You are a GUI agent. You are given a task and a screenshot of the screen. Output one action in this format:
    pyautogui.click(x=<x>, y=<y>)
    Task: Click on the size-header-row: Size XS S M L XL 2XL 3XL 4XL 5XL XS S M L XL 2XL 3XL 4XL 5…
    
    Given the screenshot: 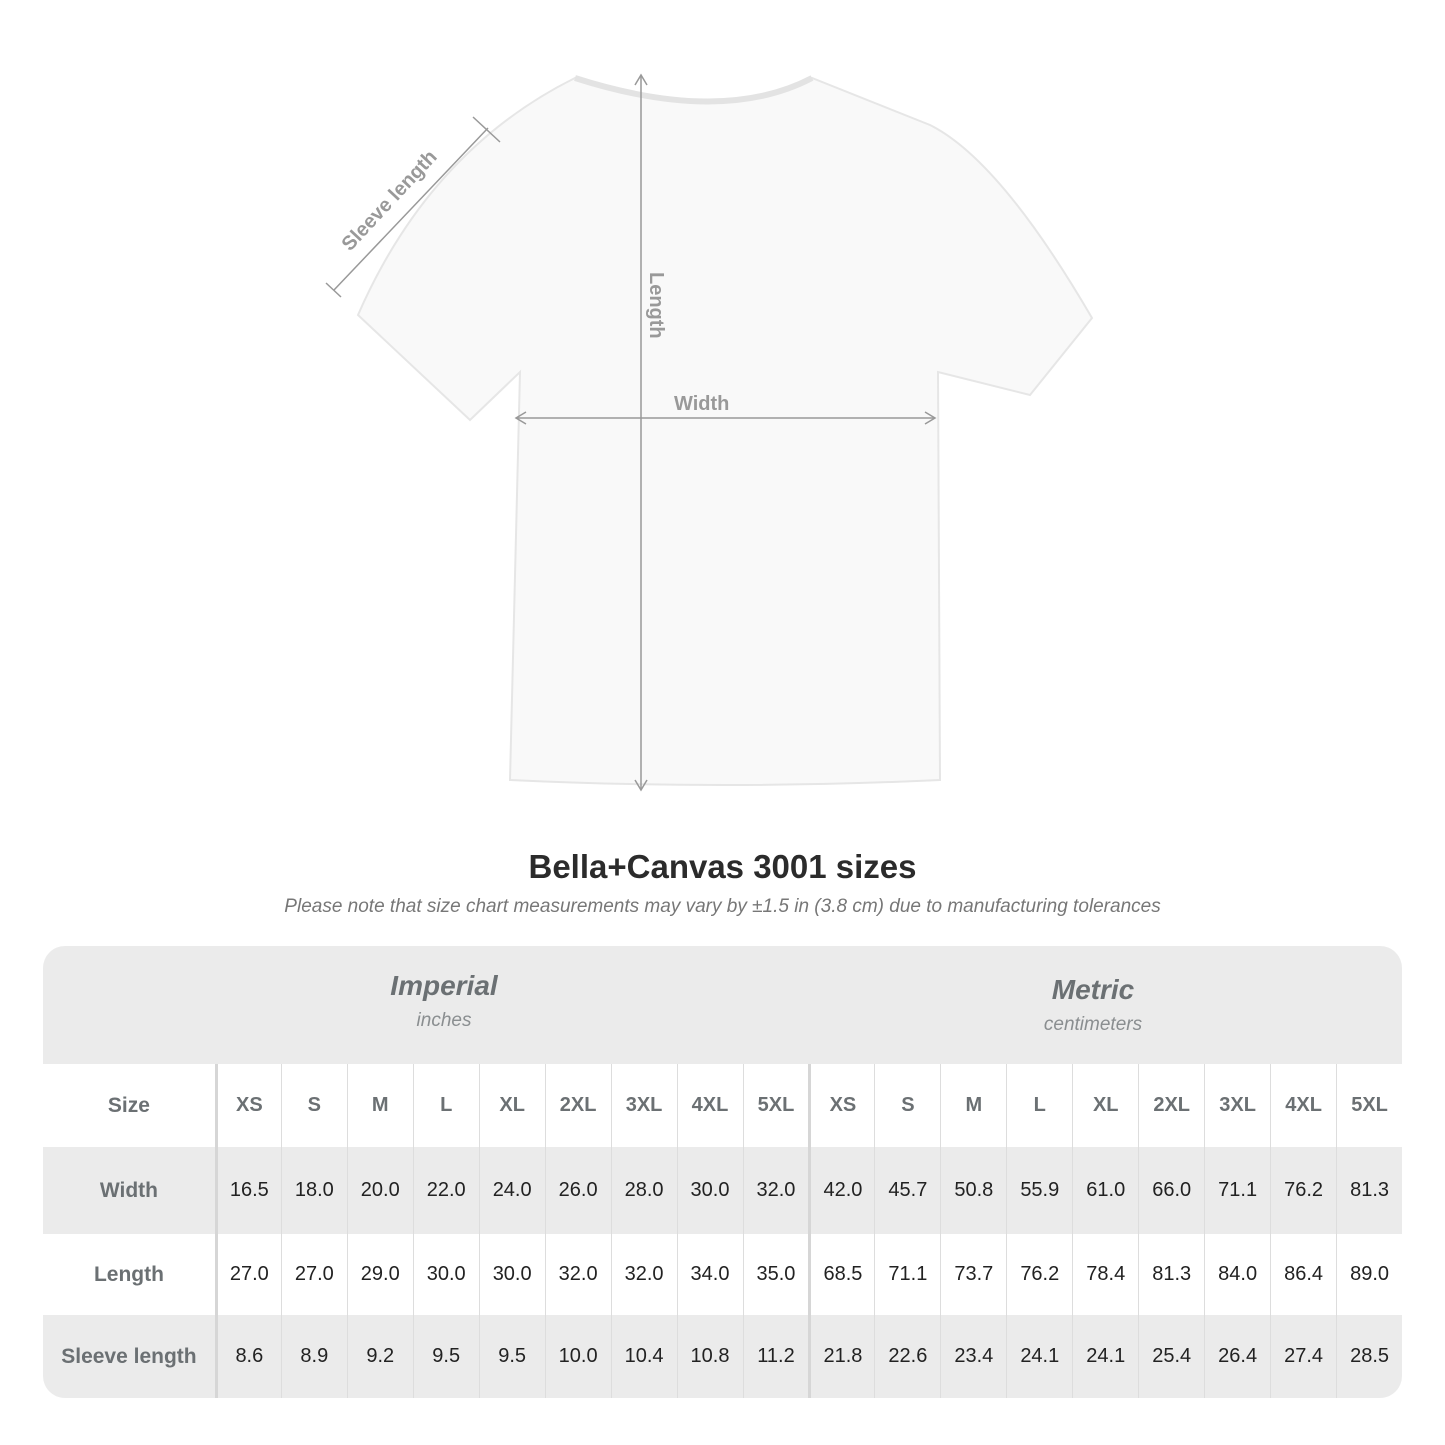 What is the action you would take?
    pyautogui.click(x=722, y=1105)
    